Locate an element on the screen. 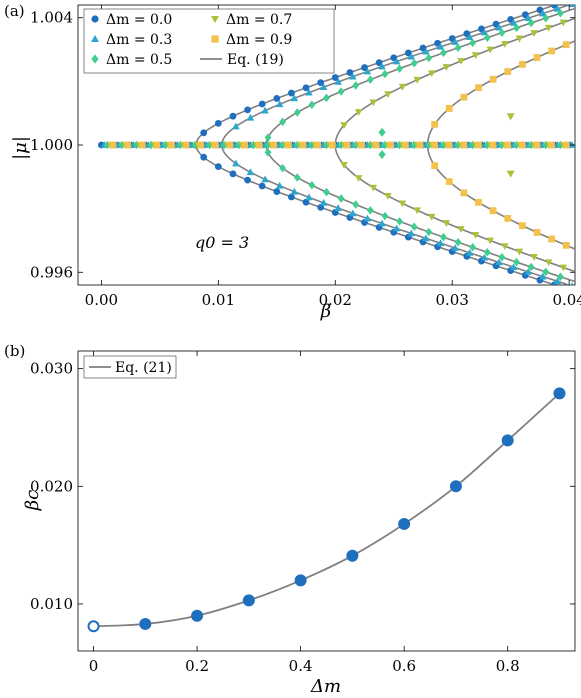  x-tick-label: 0.04 is located at coordinates (566, 300).